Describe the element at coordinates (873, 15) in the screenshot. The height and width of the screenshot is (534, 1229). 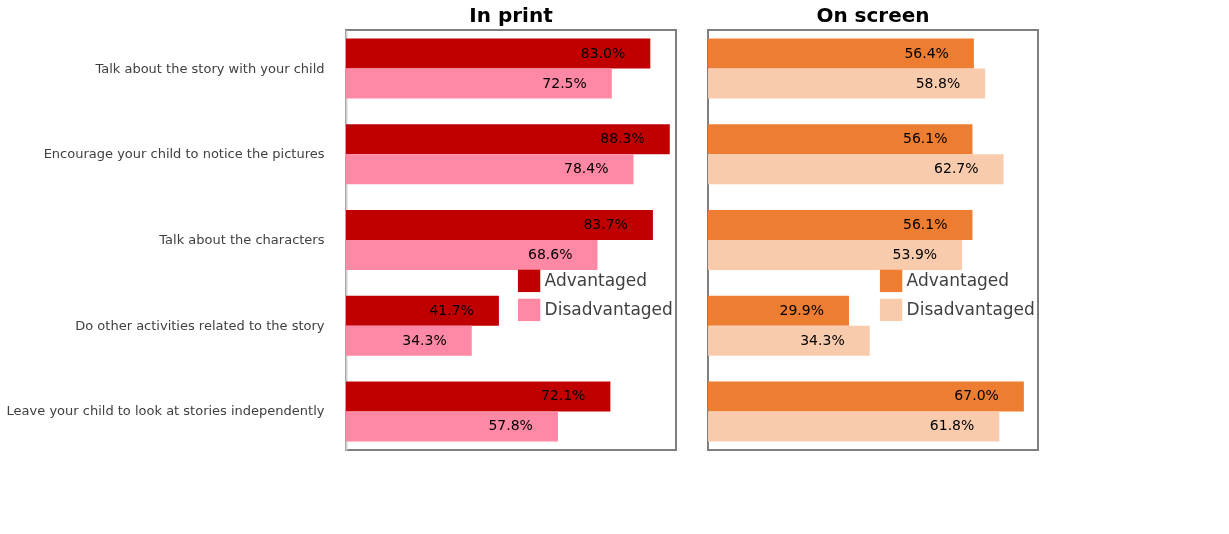
I see `chart-title: On screen` at that location.